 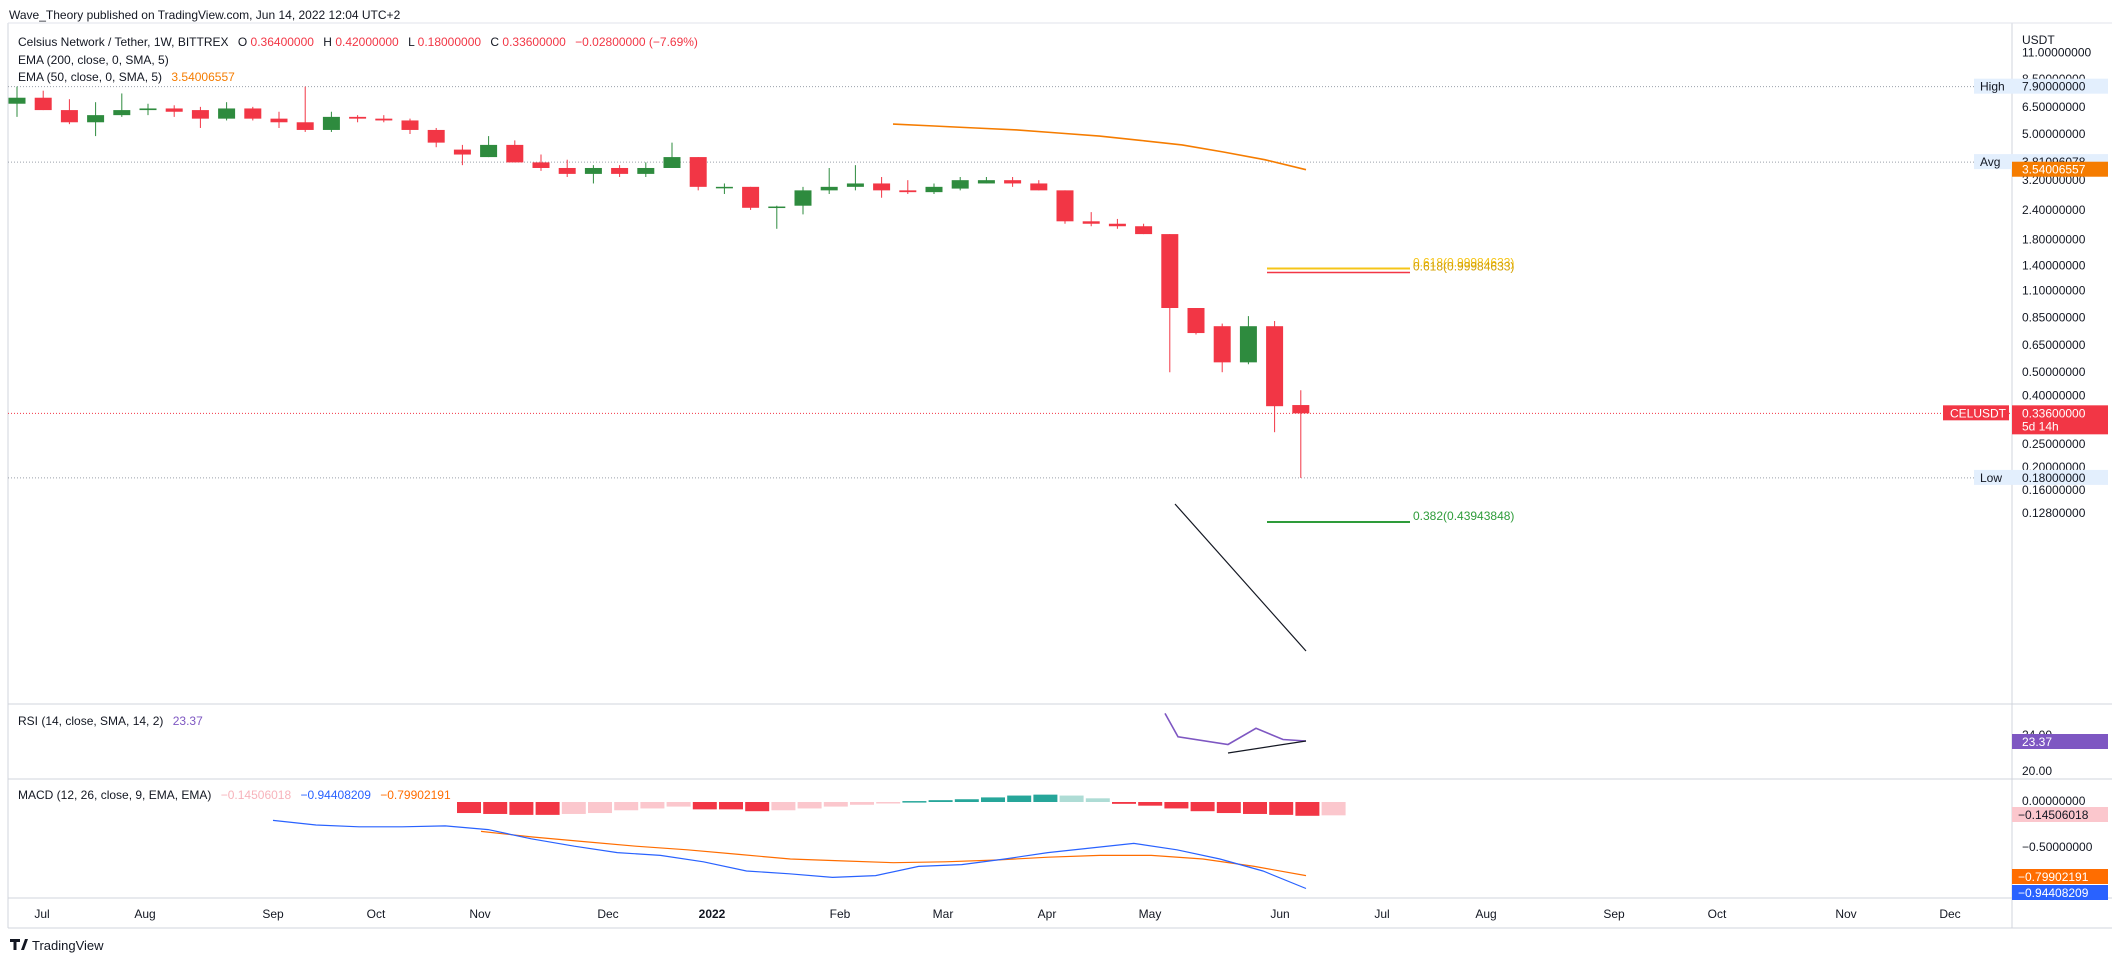 What do you see at coordinates (90, 77) in the screenshot?
I see `ema50-legend: EMA (50, close, 0, SMA, 5)` at bounding box center [90, 77].